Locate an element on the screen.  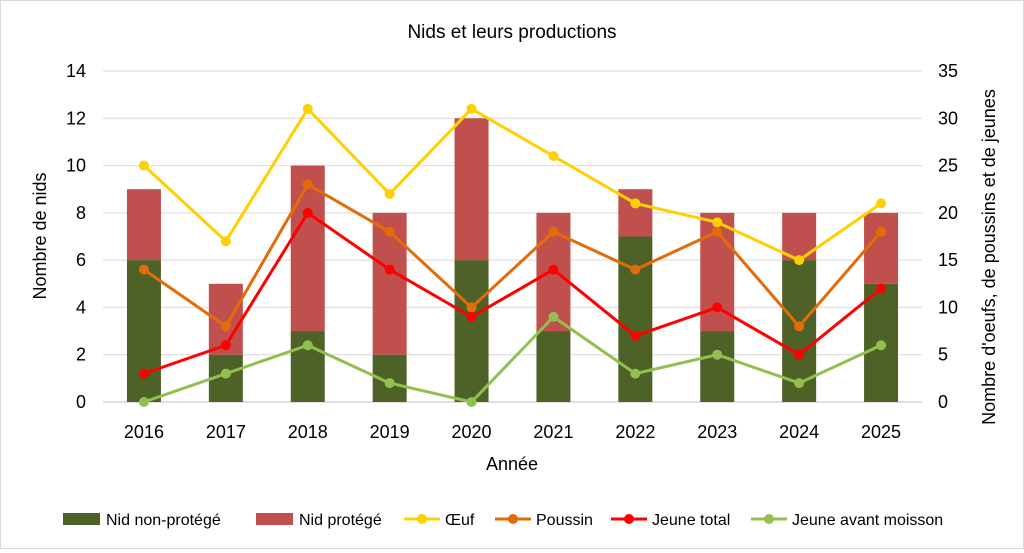
y-tick-label: 4 is located at coordinates (81, 307).